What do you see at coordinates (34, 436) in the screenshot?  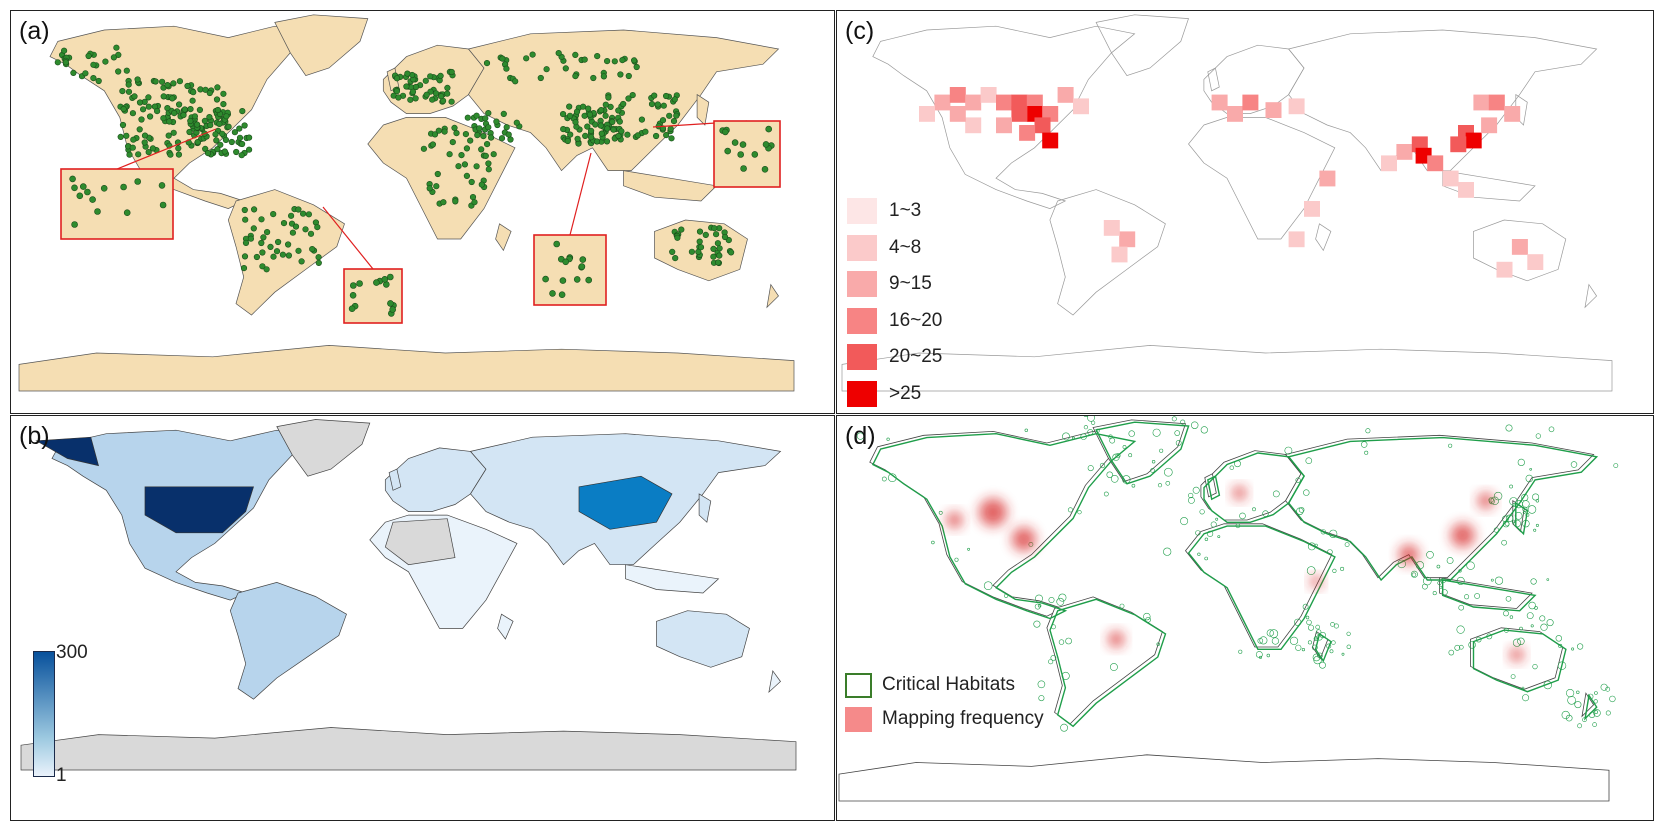 I see `panel-b-label: (b)` at bounding box center [34, 436].